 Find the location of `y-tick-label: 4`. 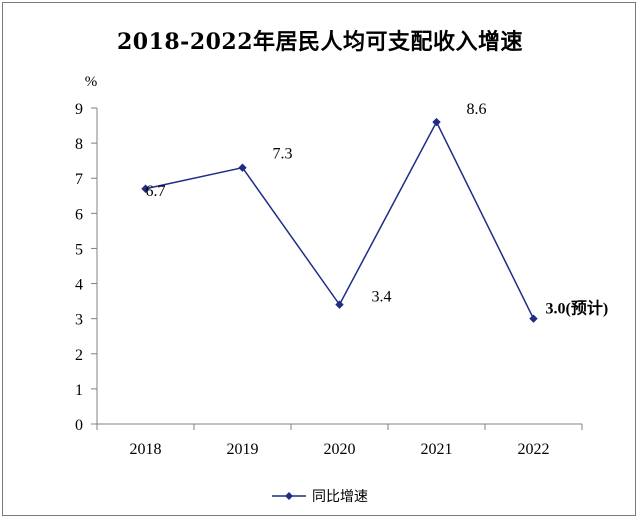

y-tick-label: 4 is located at coordinates (79, 285).